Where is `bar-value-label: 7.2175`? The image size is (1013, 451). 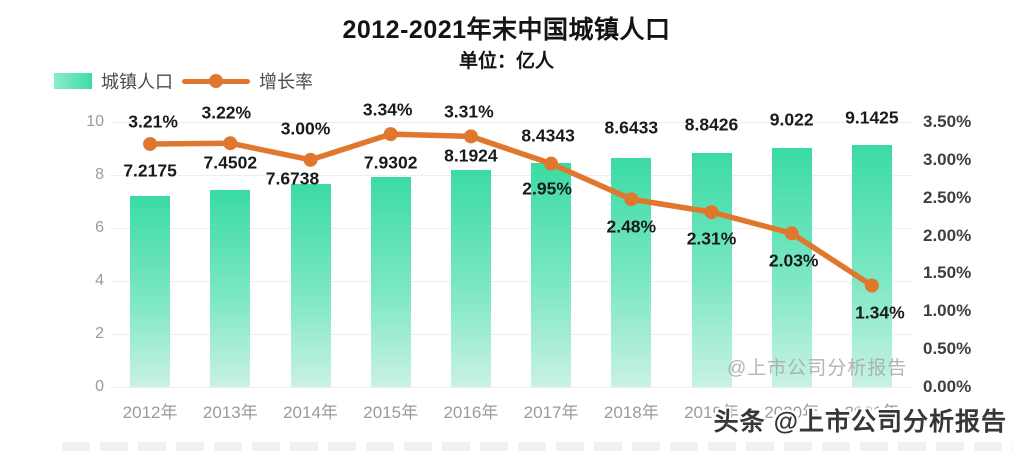 bar-value-label: 7.2175 is located at coordinates (150, 170).